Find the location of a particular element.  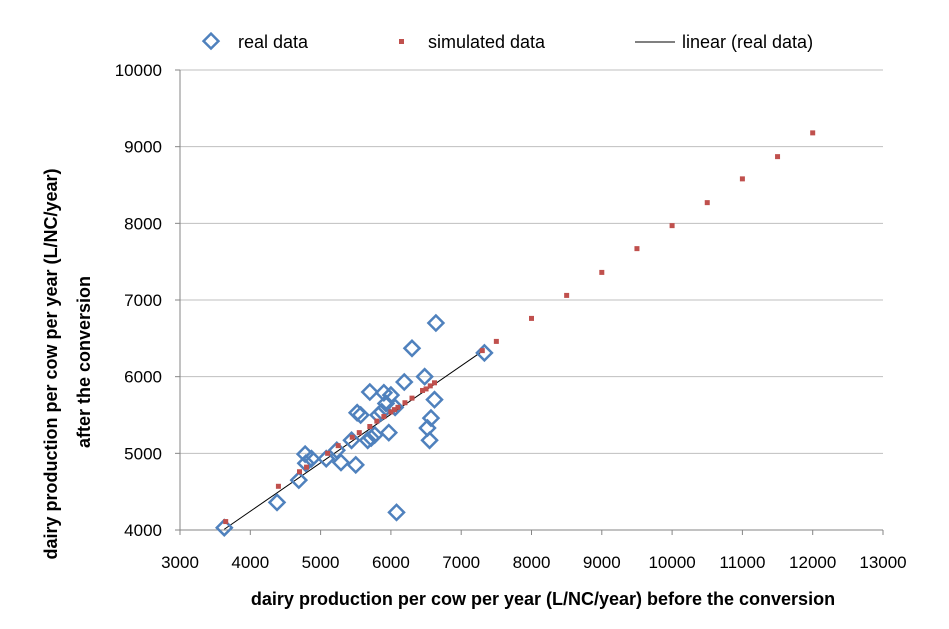

legend-marker-simulated-data is located at coordinates (401, 41).